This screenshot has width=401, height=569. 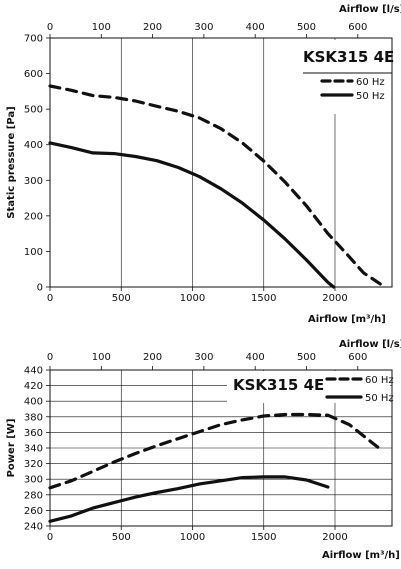 What do you see at coordinates (33, 386) in the screenshot?
I see `y-tick-label: 420` at bounding box center [33, 386].